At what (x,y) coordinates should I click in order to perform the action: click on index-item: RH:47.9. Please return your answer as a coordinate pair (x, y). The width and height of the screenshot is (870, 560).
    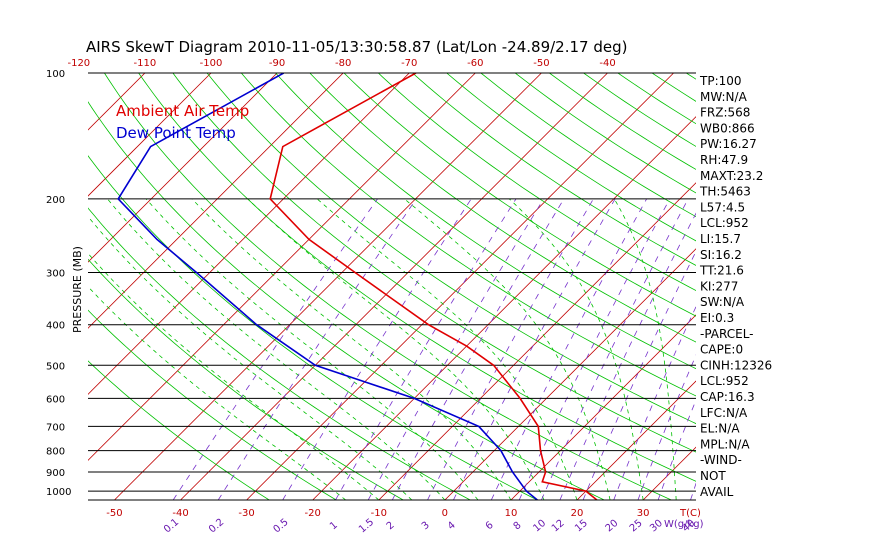
    Looking at the image, I should click on (724, 160).